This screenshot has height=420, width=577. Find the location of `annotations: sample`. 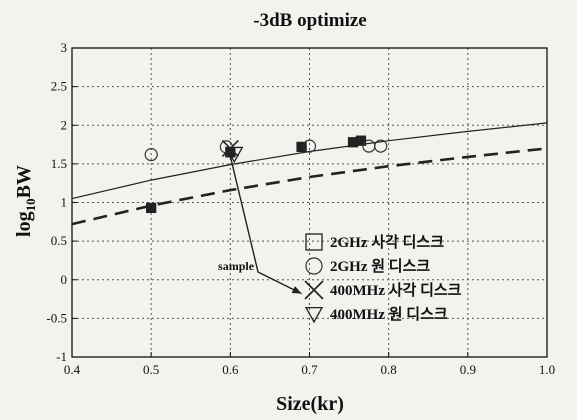

annotations: sample is located at coordinates (260, 225).